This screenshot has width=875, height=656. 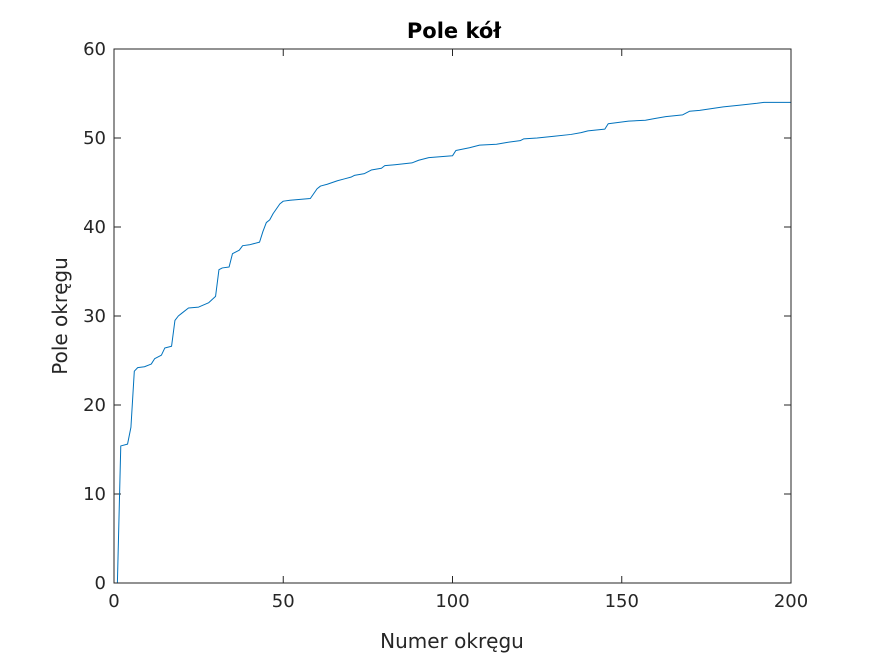 What do you see at coordinates (113, 601) in the screenshot?
I see `x-tick-label: 0` at bounding box center [113, 601].